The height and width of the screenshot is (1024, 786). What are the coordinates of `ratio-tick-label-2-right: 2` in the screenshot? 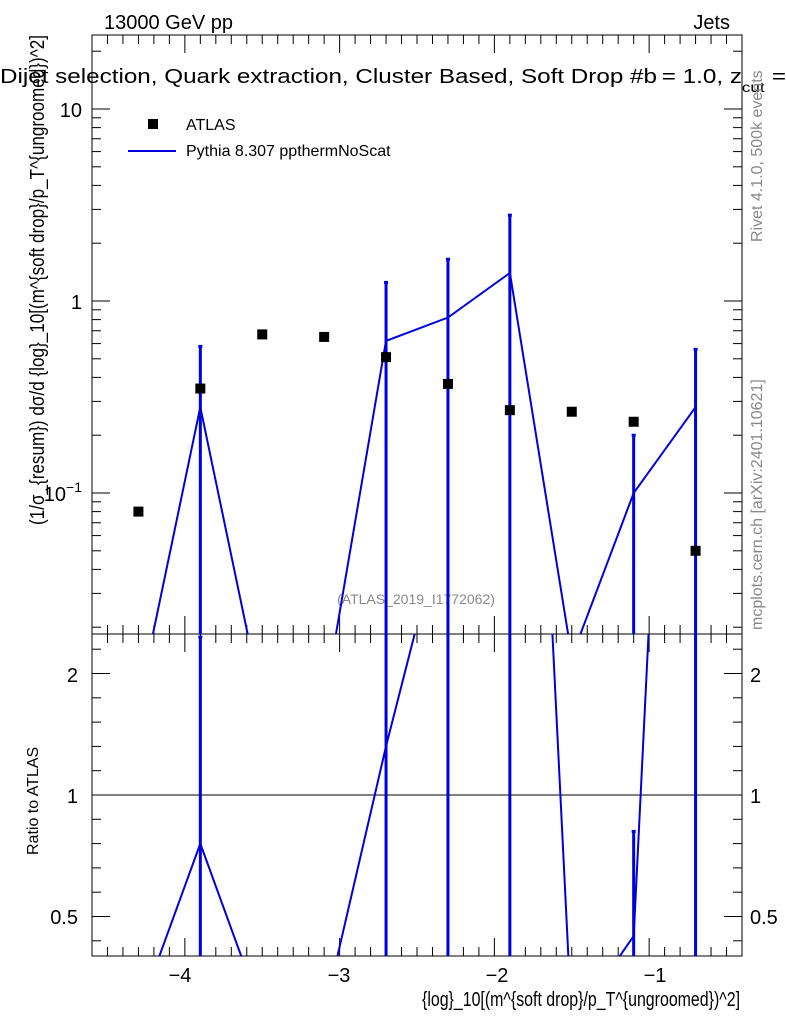 It's located at (755, 676).